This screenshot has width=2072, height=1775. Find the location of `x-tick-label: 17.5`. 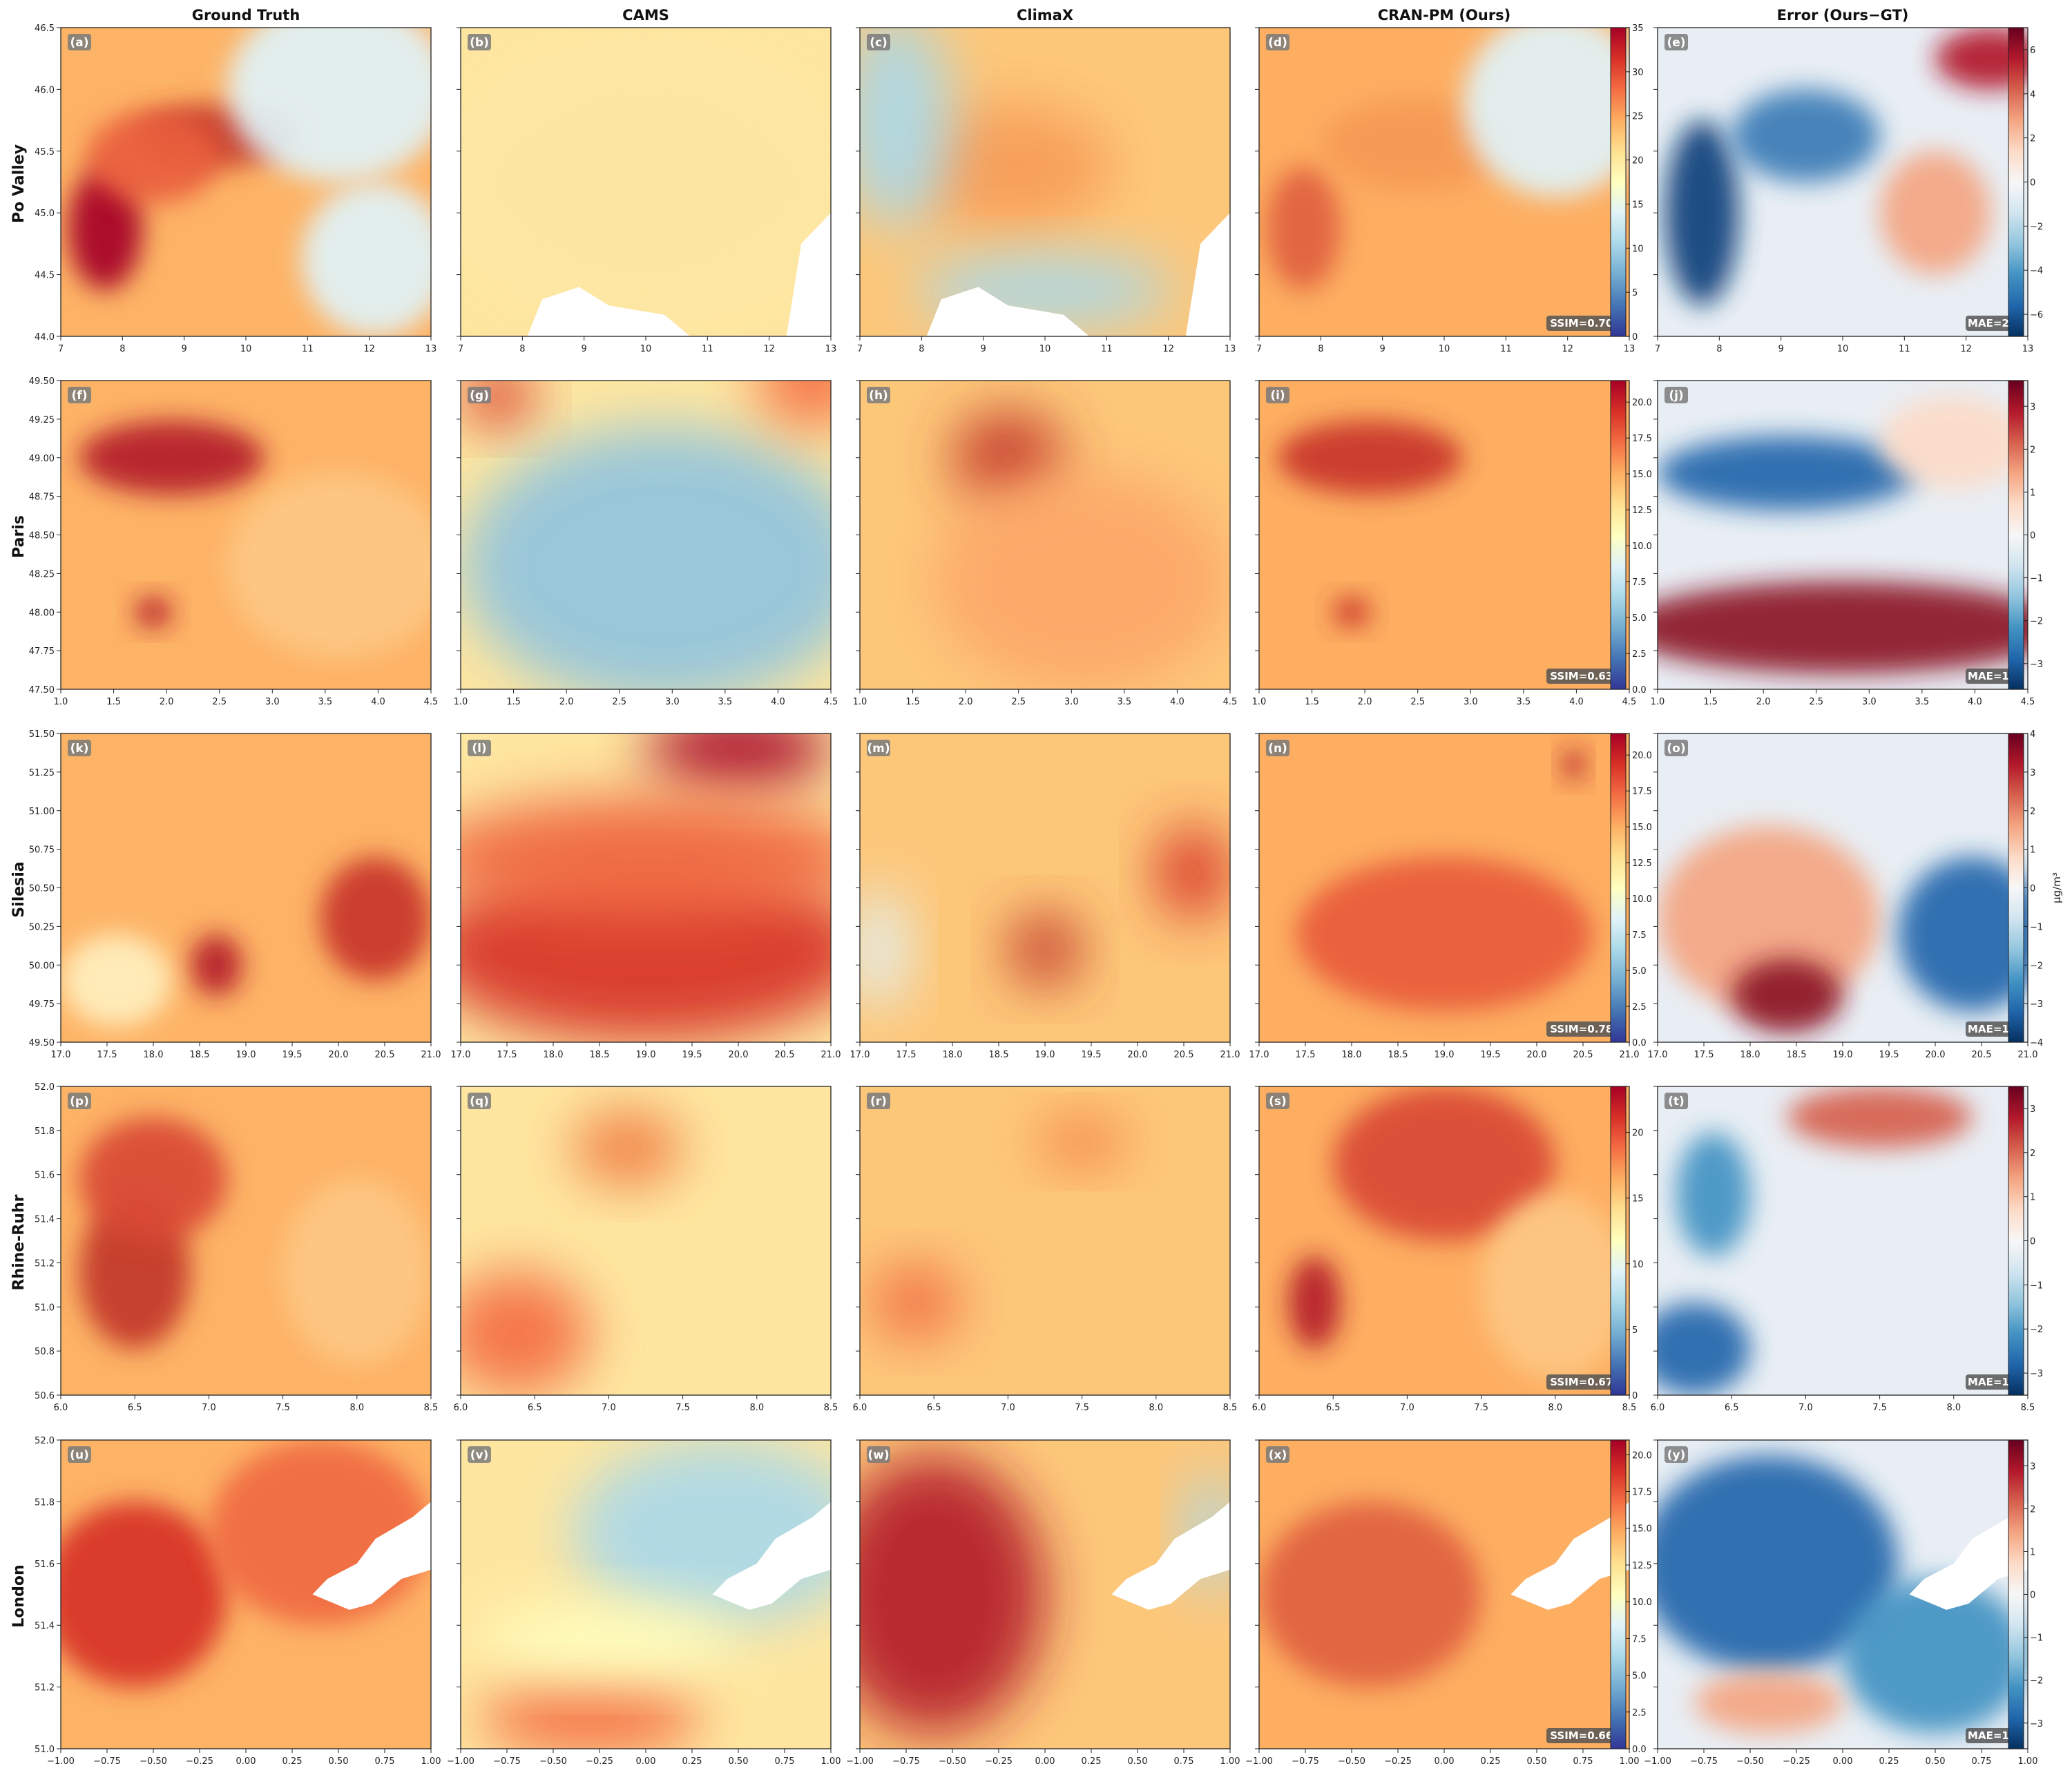

x-tick-label: 17.5 is located at coordinates (507, 1055).